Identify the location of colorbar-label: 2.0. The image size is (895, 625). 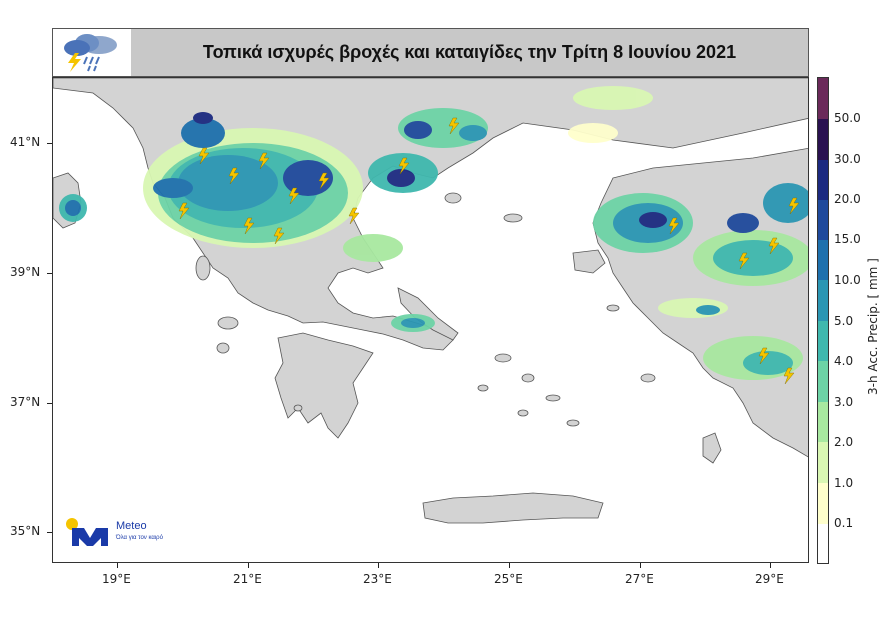
(844, 442).